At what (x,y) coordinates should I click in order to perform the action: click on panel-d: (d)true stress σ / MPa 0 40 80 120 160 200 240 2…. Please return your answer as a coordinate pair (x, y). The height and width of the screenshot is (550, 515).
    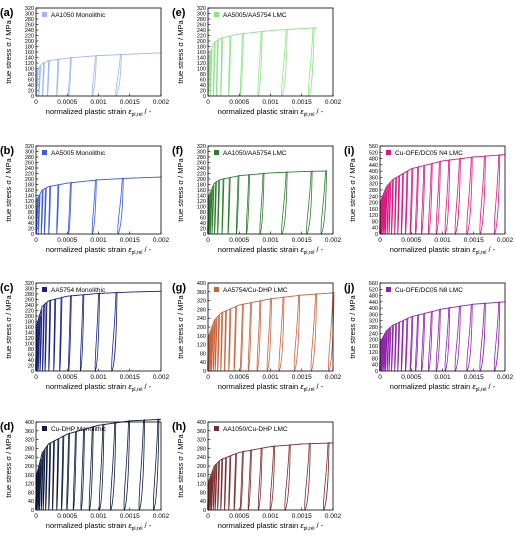
    Looking at the image, I should click on (85, 475).